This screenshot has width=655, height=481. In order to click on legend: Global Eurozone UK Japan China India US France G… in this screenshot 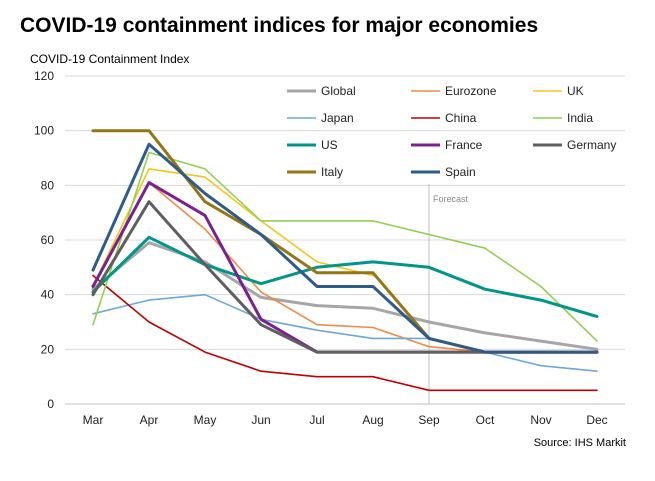, I will do `click(451, 131)`.